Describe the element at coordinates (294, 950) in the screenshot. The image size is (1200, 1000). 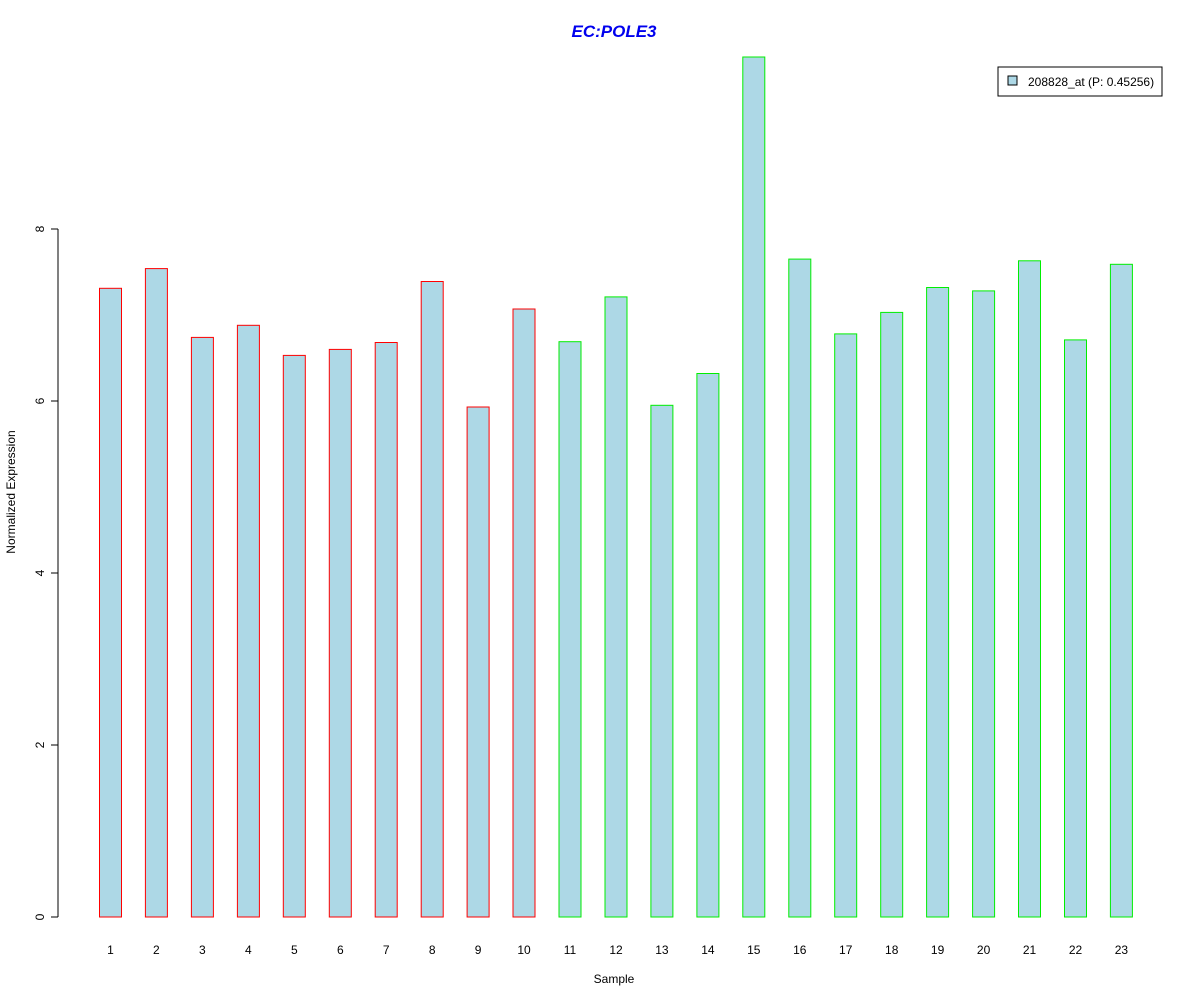
I see `x-tick-label: 5` at that location.